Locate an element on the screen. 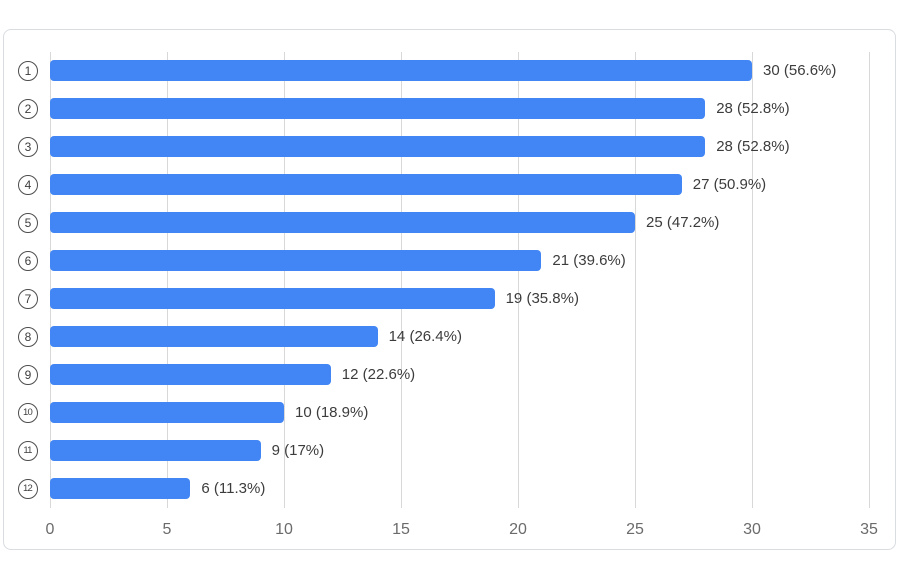  bar-value-label: 9 (17%) is located at coordinates (298, 450).